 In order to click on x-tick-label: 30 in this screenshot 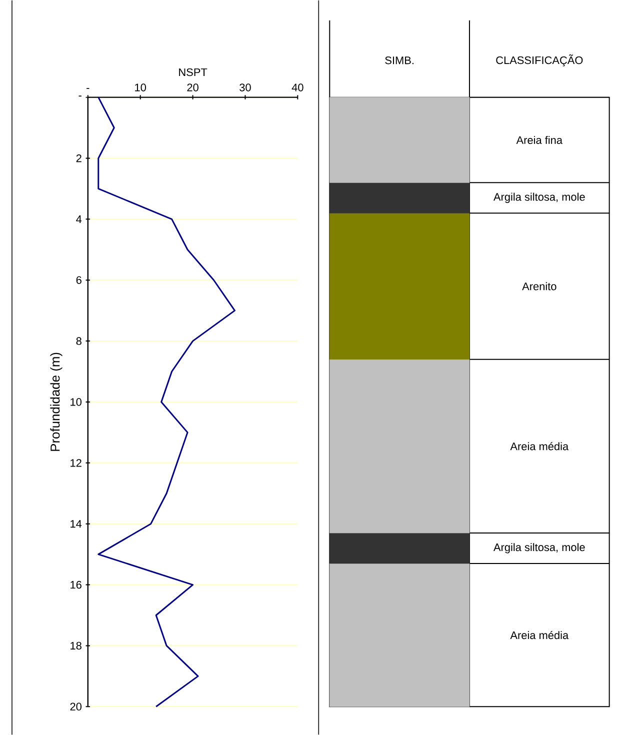, I will do `click(245, 88)`.